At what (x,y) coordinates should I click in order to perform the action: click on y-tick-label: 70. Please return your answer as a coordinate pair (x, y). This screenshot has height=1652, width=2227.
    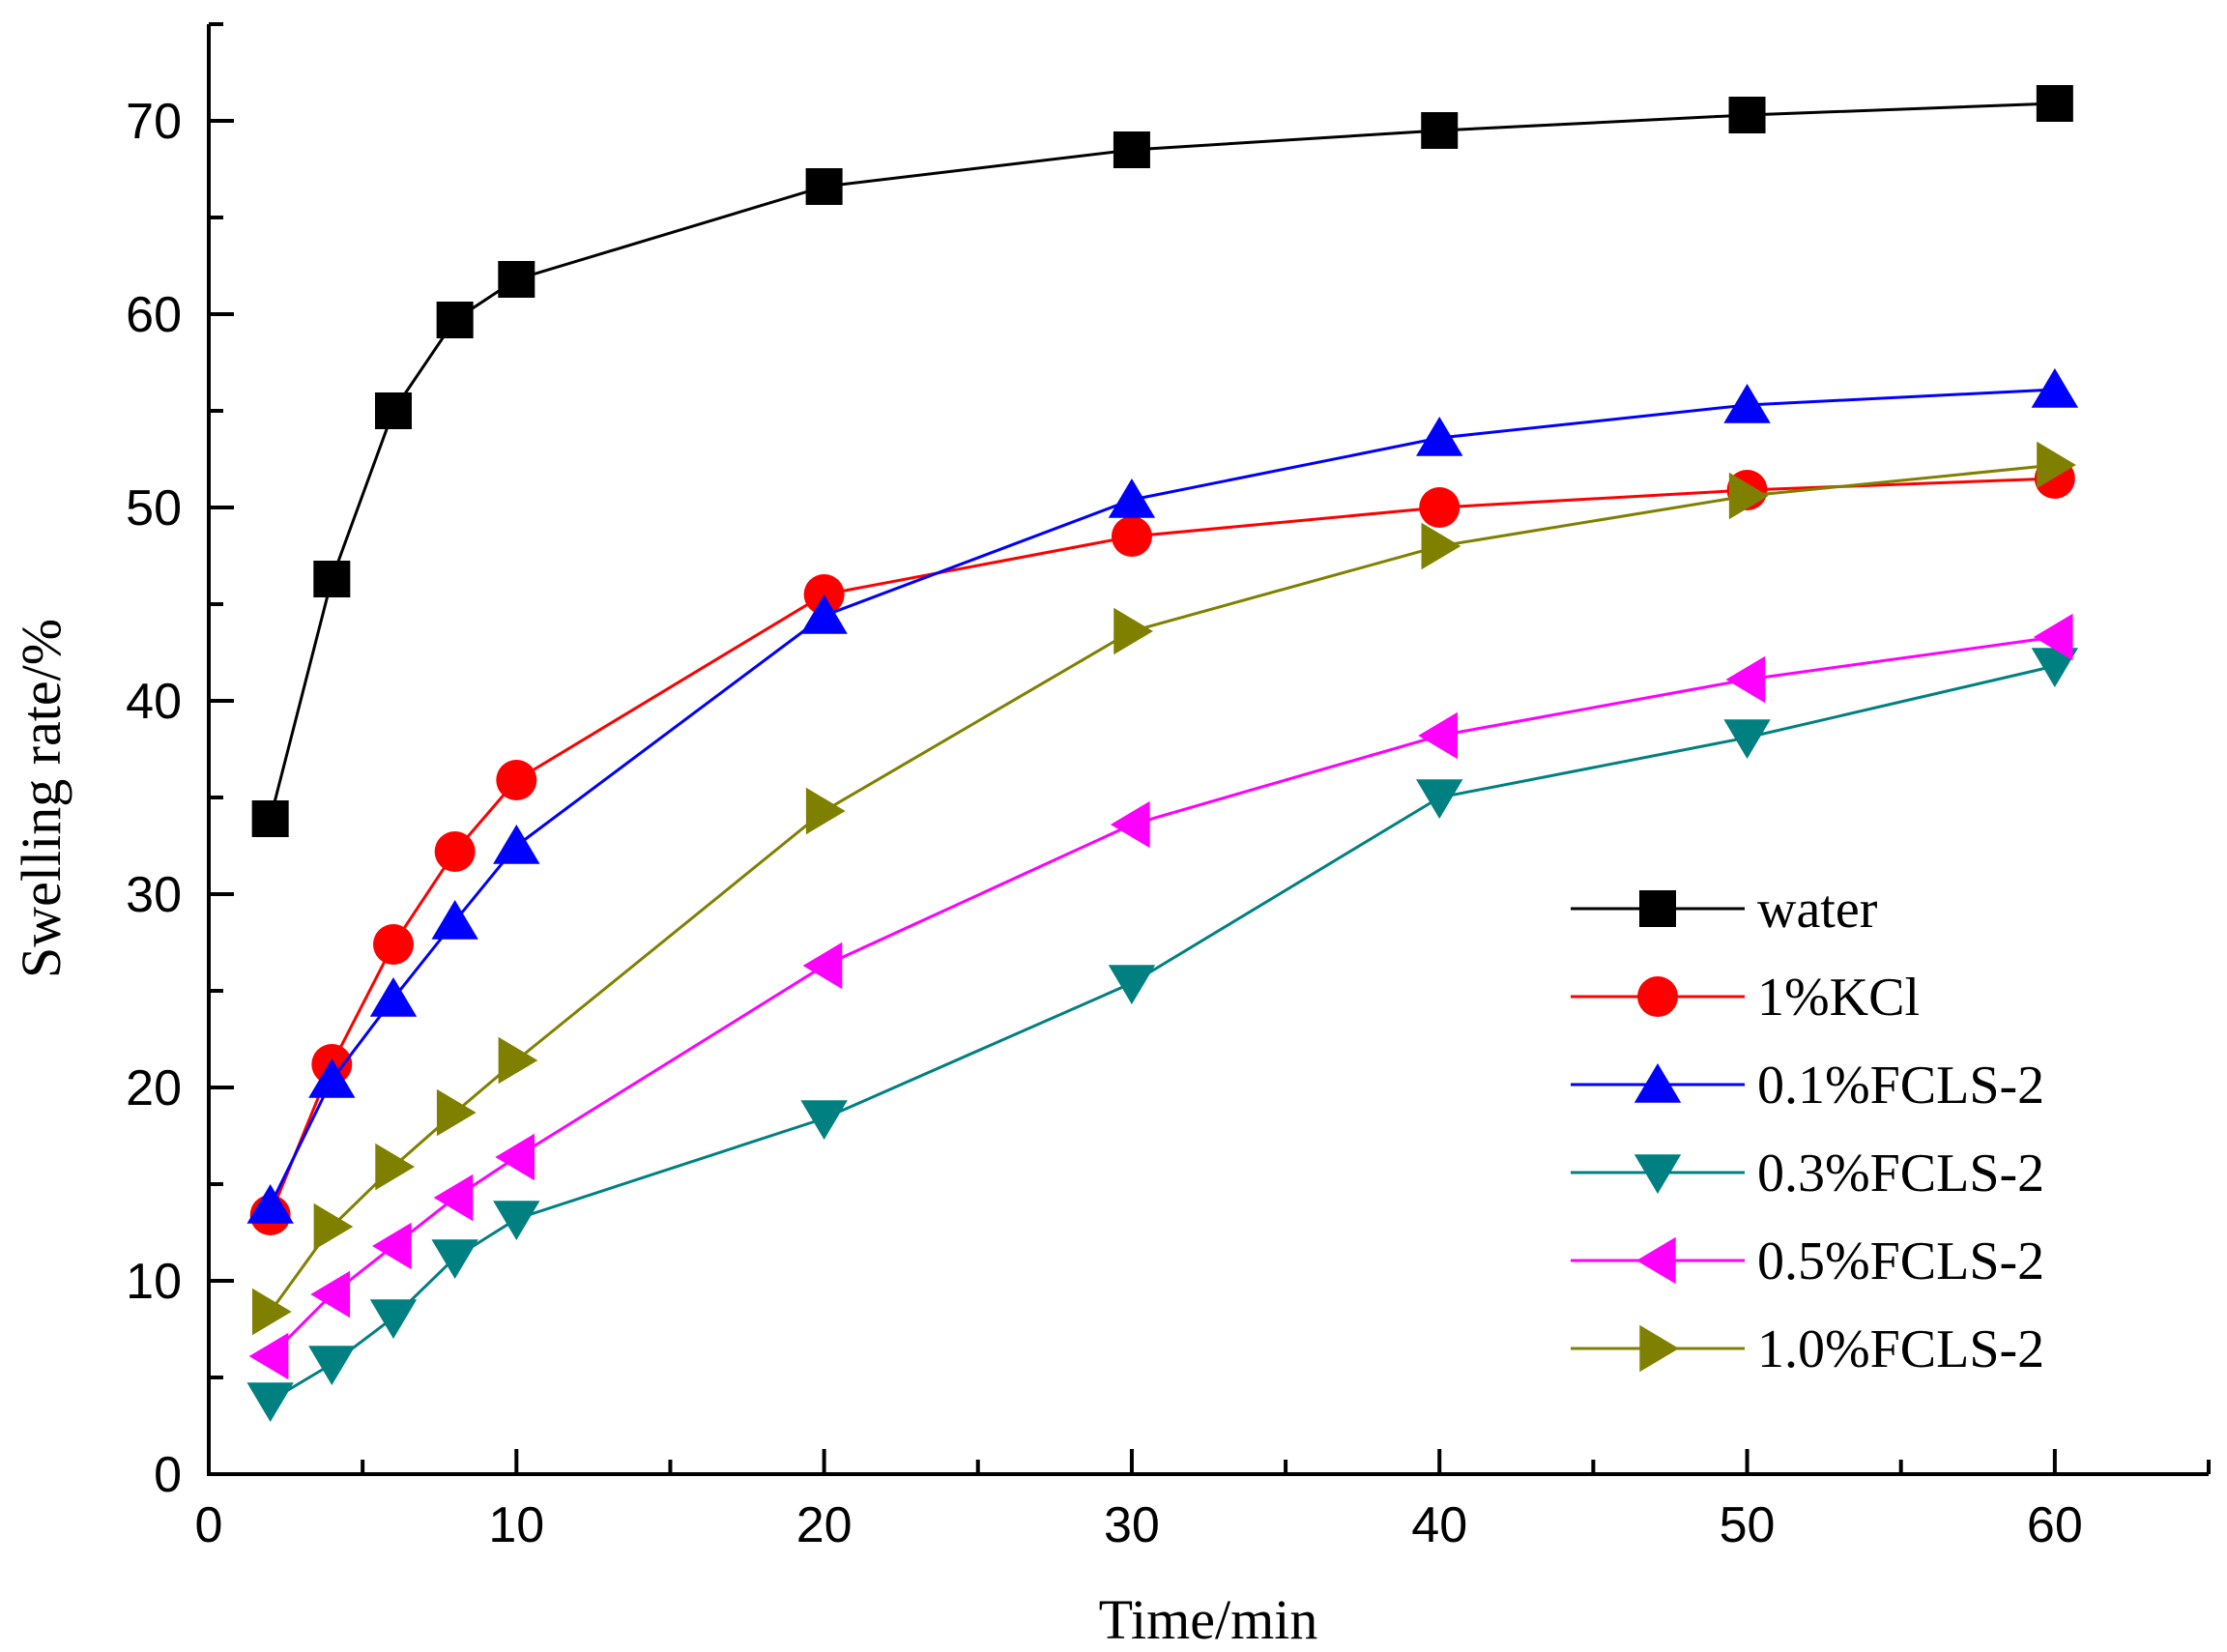
    Looking at the image, I should click on (154, 122).